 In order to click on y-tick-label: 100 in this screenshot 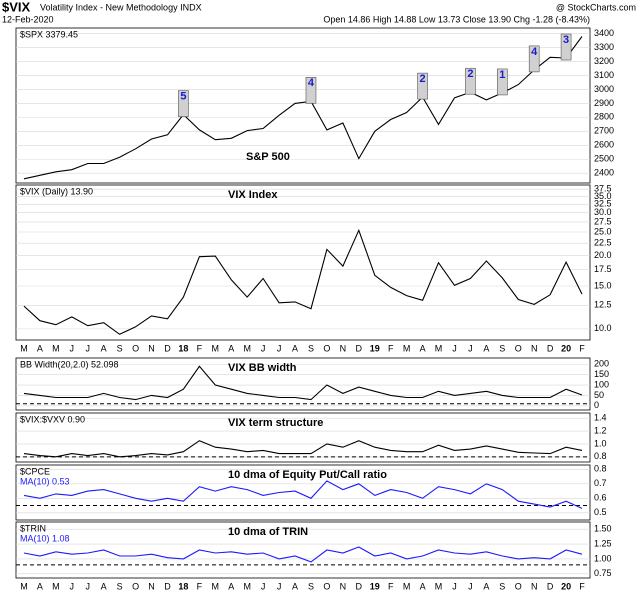, I will do `click(601, 384)`.